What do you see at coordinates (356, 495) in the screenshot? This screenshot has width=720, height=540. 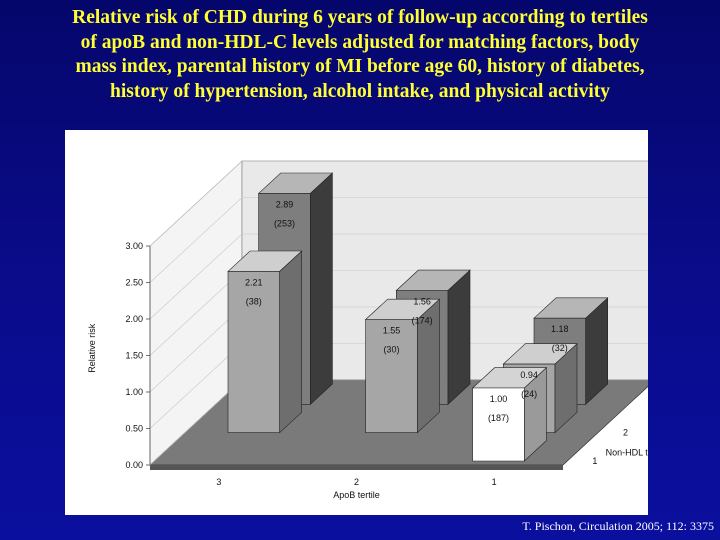 I see `x-axis-label: ApoB tertile` at bounding box center [356, 495].